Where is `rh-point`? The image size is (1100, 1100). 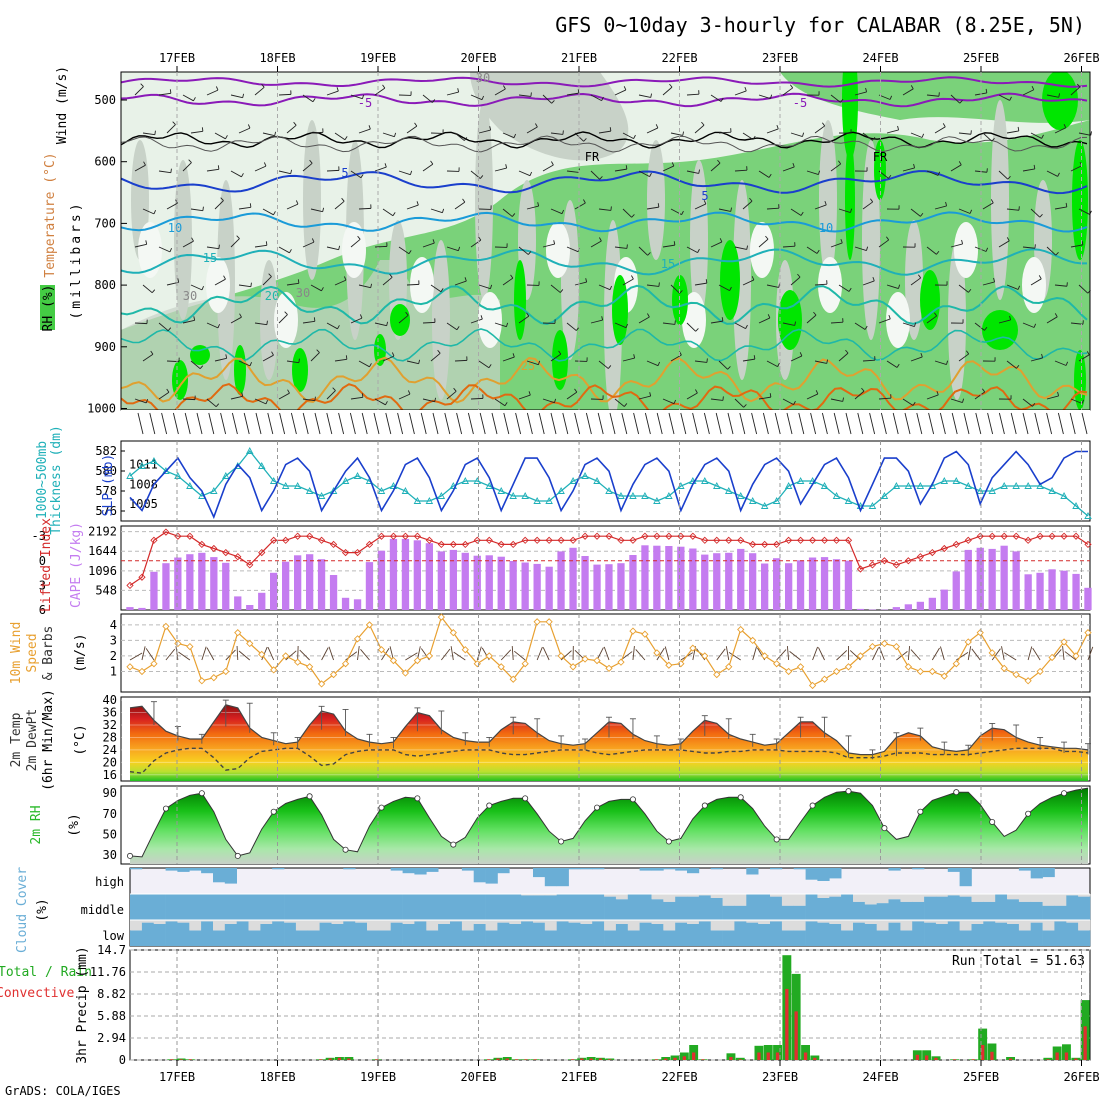 rh-point is located at coordinates (417, 798).